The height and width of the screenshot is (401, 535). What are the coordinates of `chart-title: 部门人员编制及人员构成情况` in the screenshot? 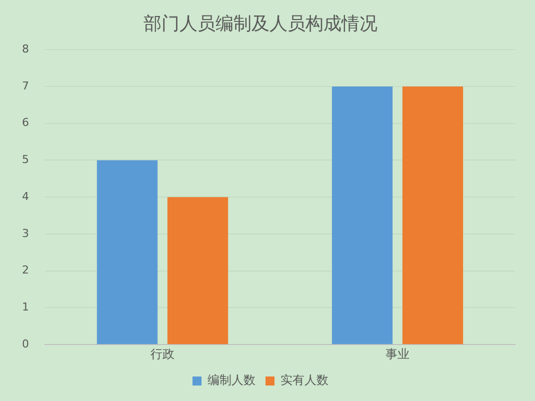 It's located at (261, 23).